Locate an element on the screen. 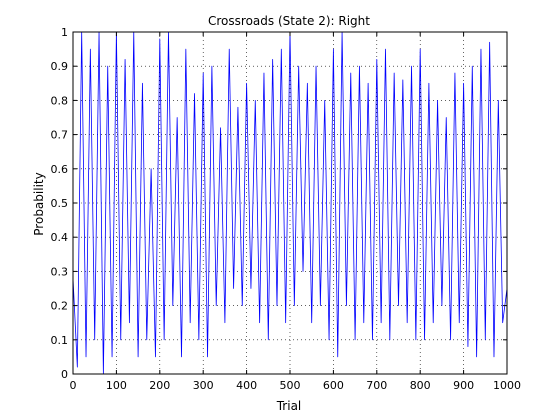  x-tick-label: 500 is located at coordinates (290, 385).